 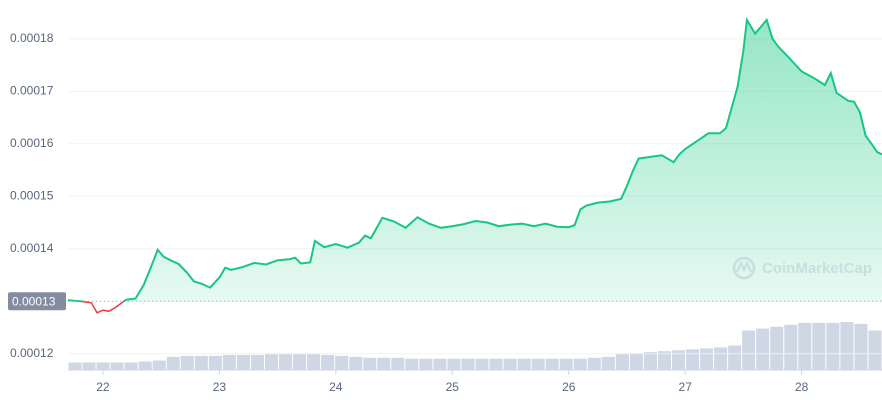 What do you see at coordinates (32, 90) in the screenshot?
I see `y-tick-label: 0.00017` at bounding box center [32, 90].